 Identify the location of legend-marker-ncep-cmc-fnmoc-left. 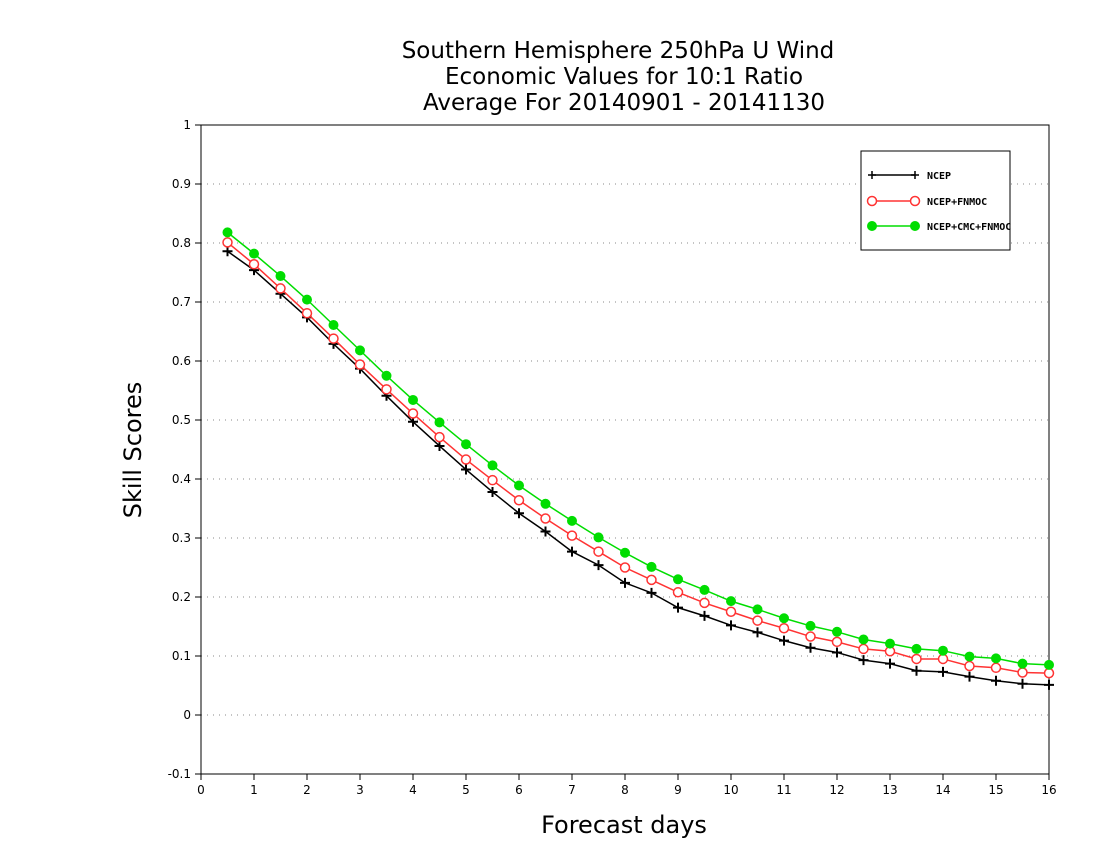
(872, 226).